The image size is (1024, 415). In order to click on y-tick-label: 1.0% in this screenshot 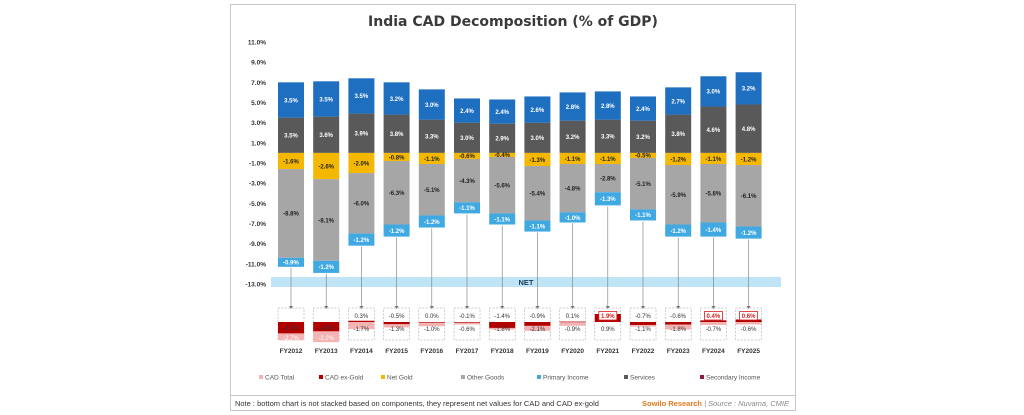, I will do `click(258, 143)`.